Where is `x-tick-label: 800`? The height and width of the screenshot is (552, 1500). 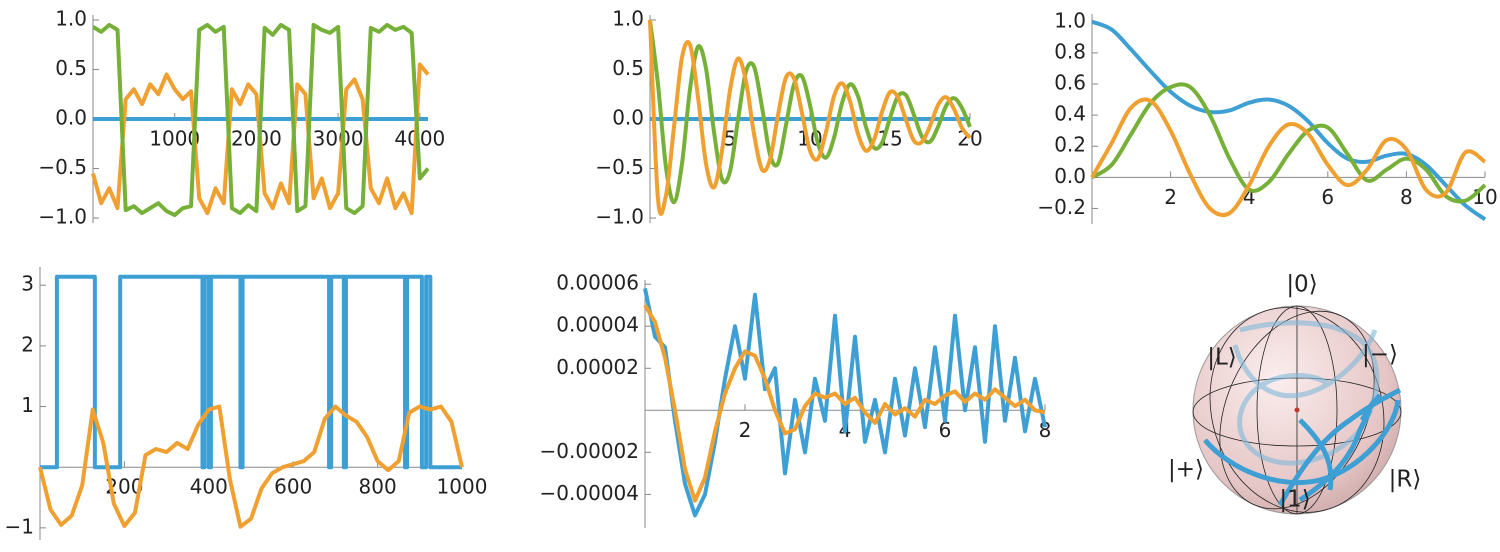 x-tick-label: 800 is located at coordinates (378, 487).